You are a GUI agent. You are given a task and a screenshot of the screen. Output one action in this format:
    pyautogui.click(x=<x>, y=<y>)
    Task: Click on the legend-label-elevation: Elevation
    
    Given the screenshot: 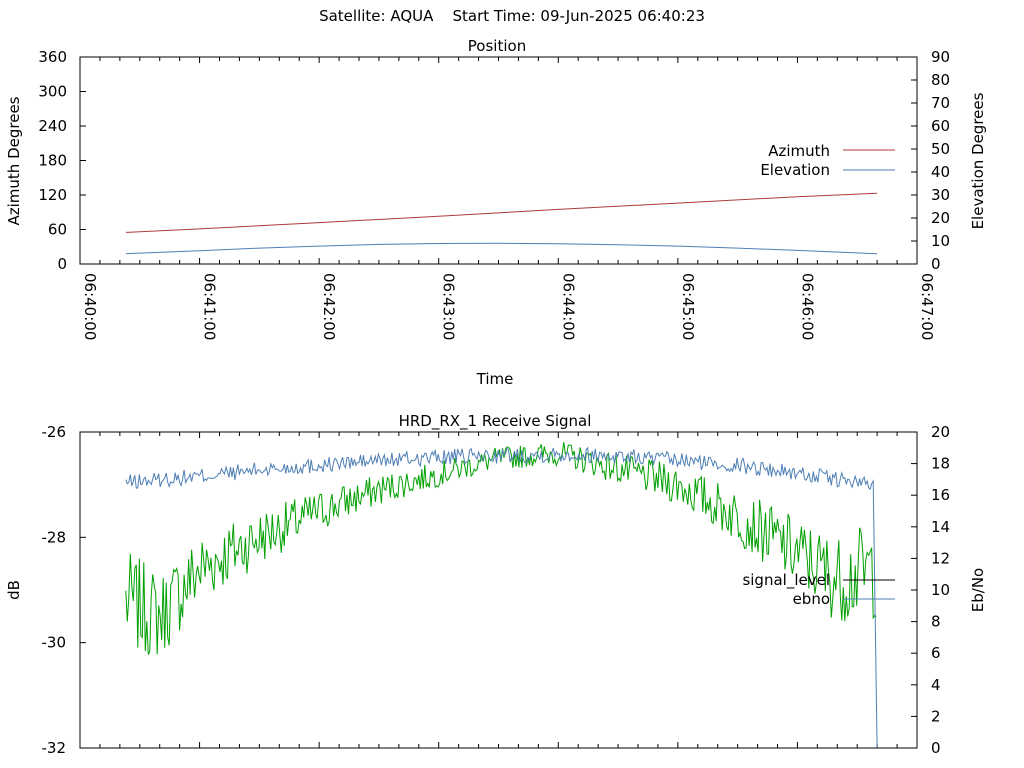 What is the action you would take?
    pyautogui.click(x=795, y=170)
    